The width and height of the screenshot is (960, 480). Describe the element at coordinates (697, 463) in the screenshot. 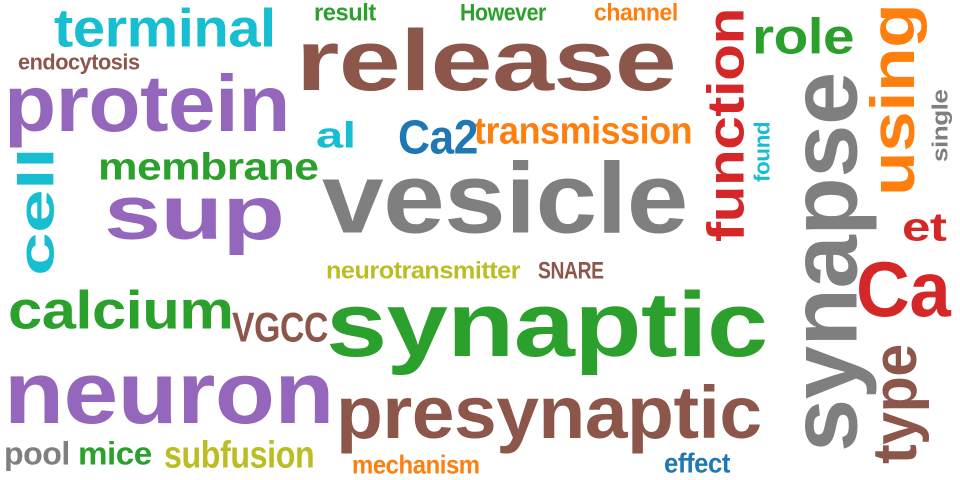

I see `word-effect: effect` at that location.